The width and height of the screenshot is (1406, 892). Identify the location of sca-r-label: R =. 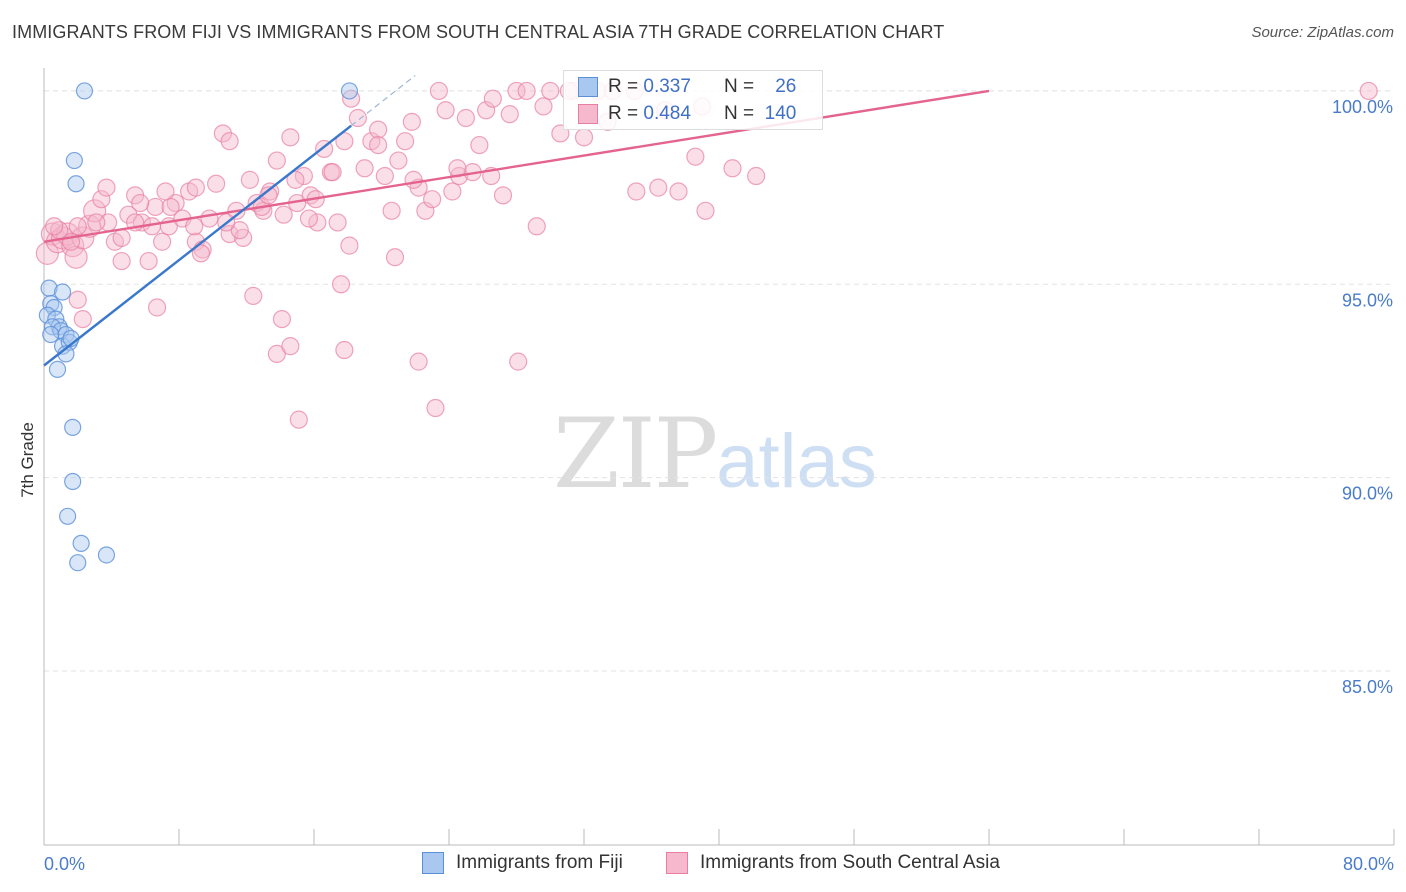
(623, 113).